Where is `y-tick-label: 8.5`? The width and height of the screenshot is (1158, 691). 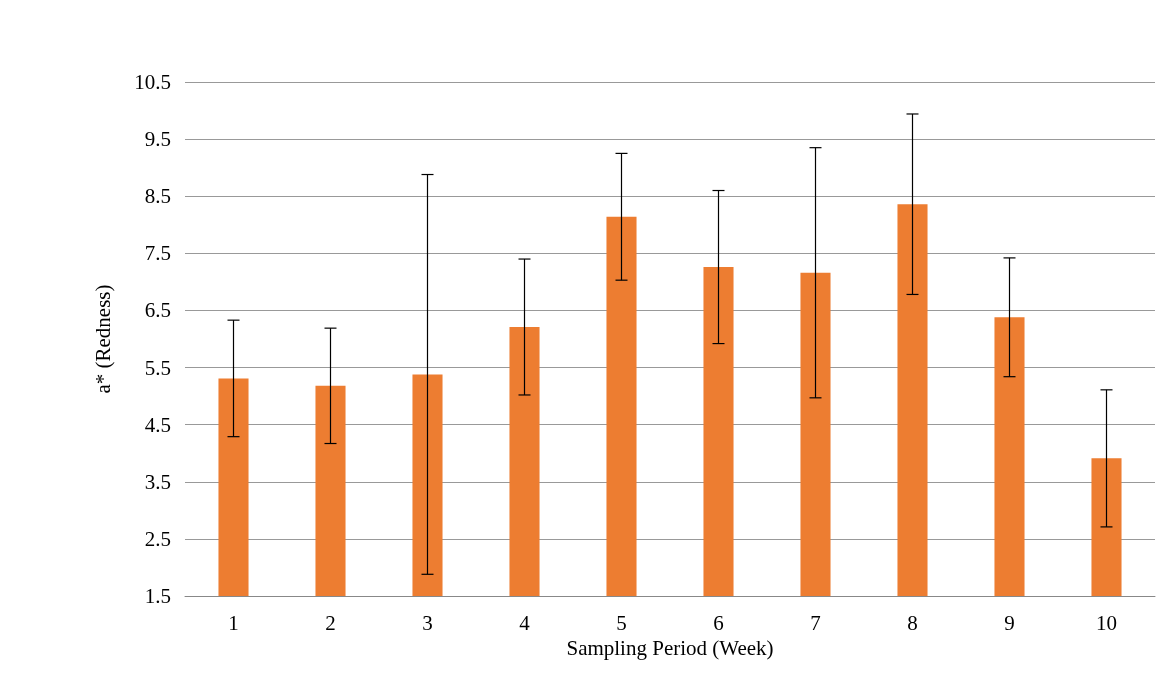 y-tick-label: 8.5 is located at coordinates (157, 196).